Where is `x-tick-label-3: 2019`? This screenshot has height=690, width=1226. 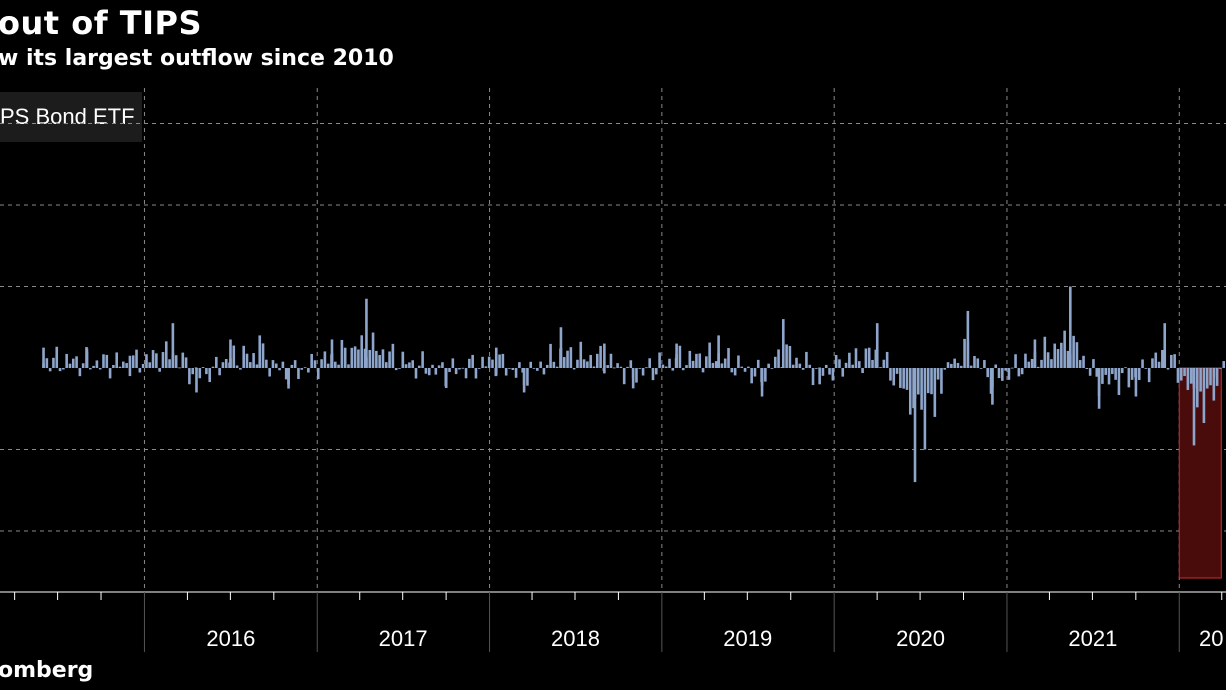
x-tick-label-3: 2019 is located at coordinates (747, 638).